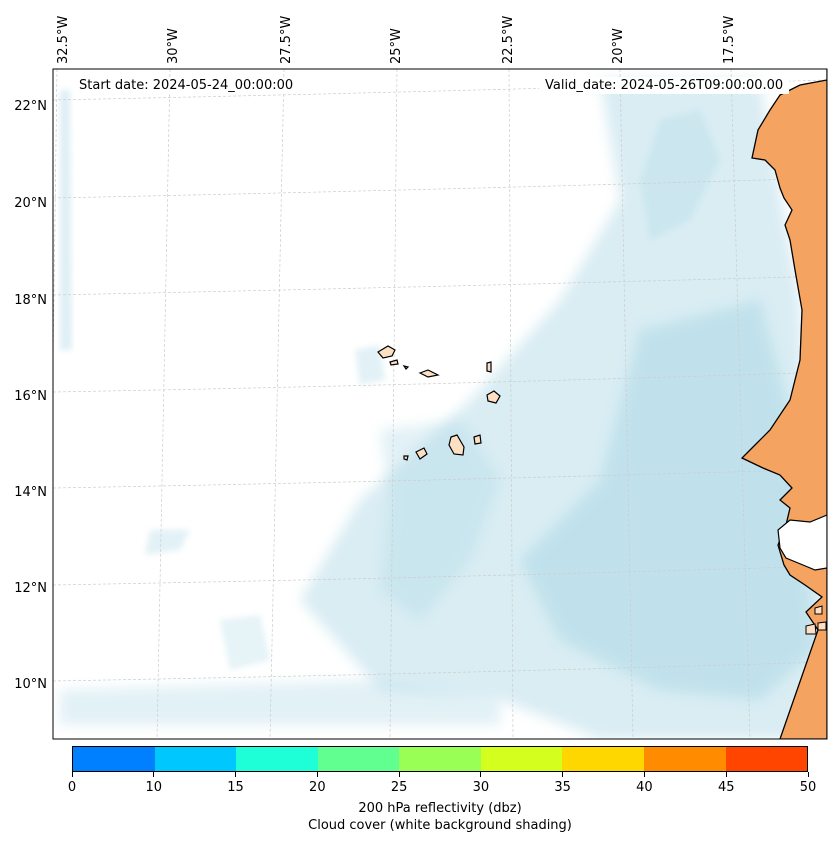  What do you see at coordinates (481, 787) in the screenshot?
I see `colorbar-tick-label: 30` at bounding box center [481, 787].